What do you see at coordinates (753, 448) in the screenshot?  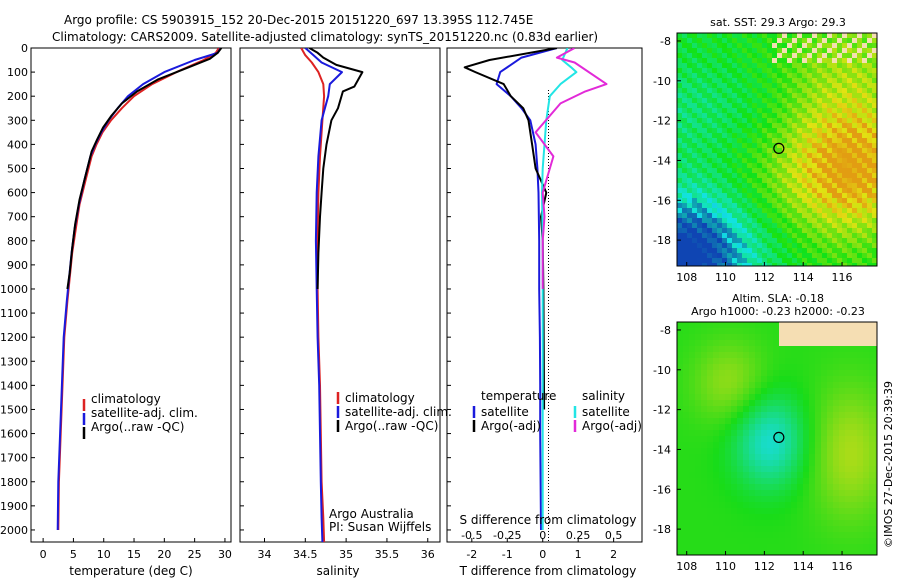 I see `sla-map-axes: 108 110 112 114 116-8-10-12-14-16-18` at bounding box center [753, 448].